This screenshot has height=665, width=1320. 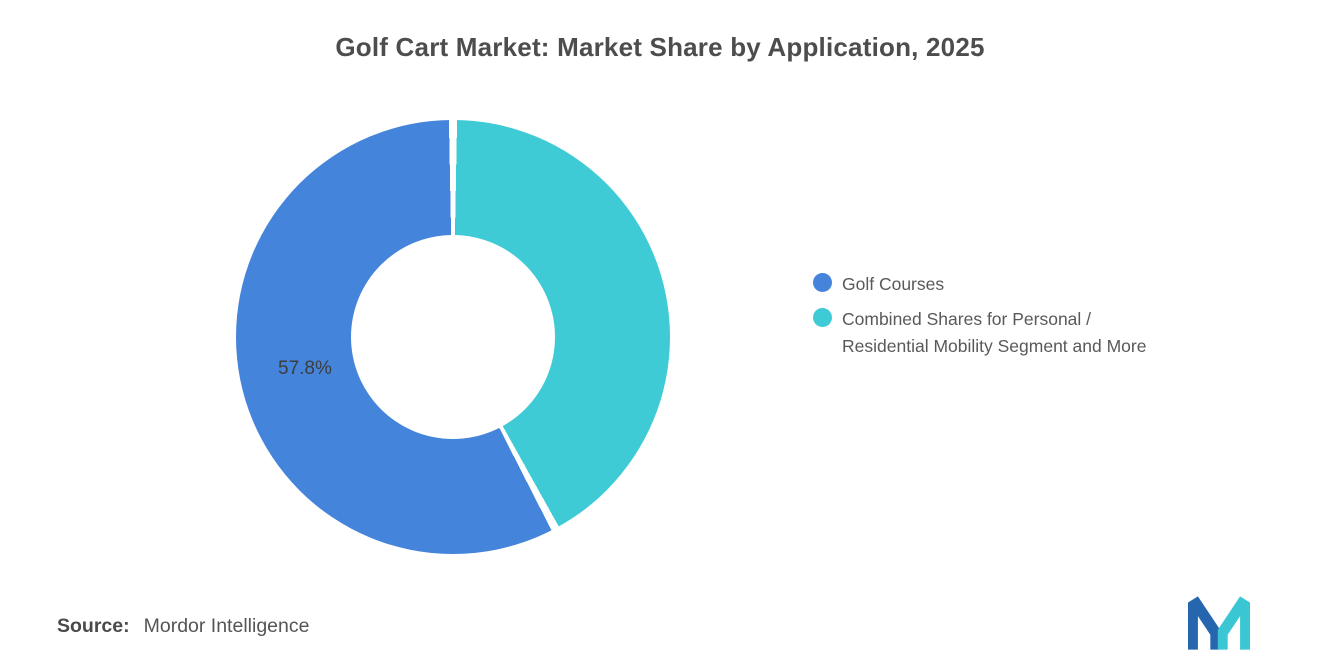 I want to click on donut-hole, so click(x=453, y=337).